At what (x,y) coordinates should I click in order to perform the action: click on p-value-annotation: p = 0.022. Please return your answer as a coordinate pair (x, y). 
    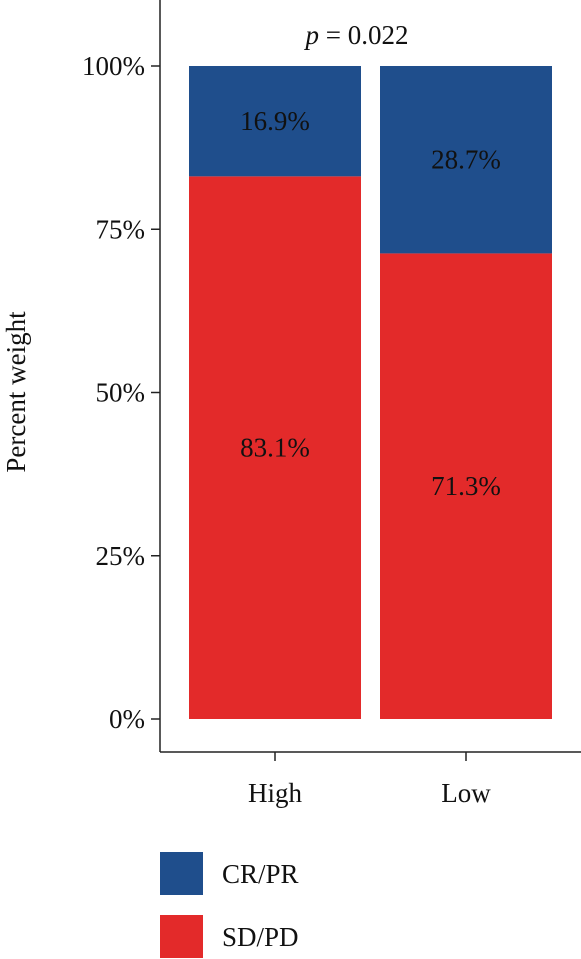
    Looking at the image, I should click on (356, 35).